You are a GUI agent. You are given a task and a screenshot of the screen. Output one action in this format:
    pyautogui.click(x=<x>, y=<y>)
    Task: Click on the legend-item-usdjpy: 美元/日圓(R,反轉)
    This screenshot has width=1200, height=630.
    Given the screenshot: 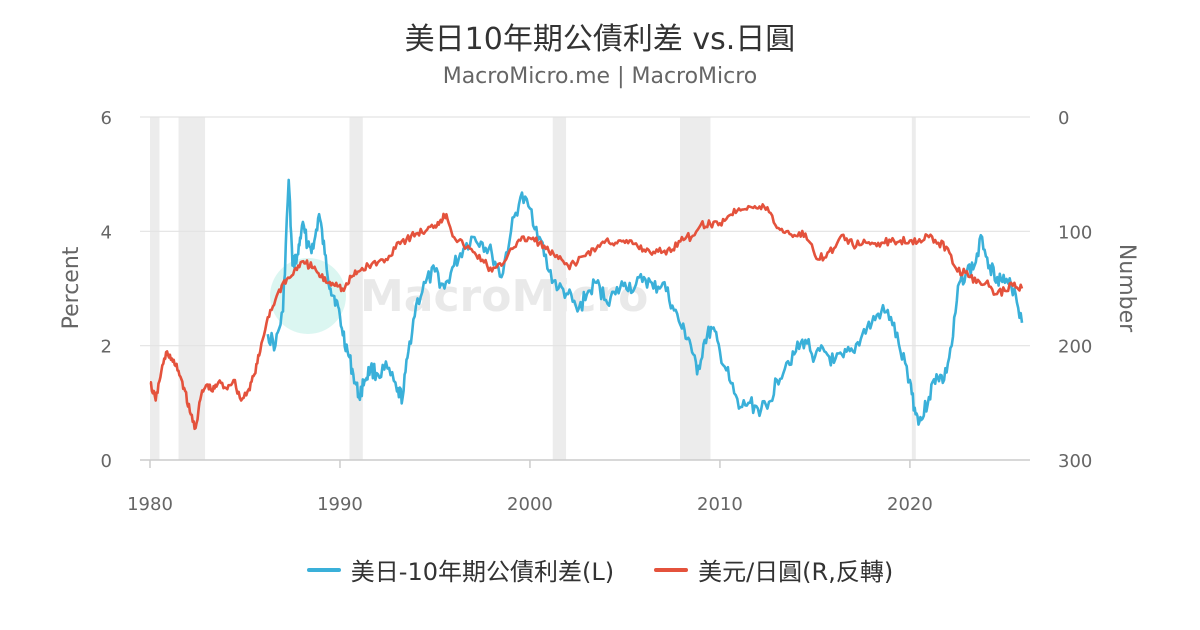 What is the action you would take?
    pyautogui.click(x=773, y=569)
    